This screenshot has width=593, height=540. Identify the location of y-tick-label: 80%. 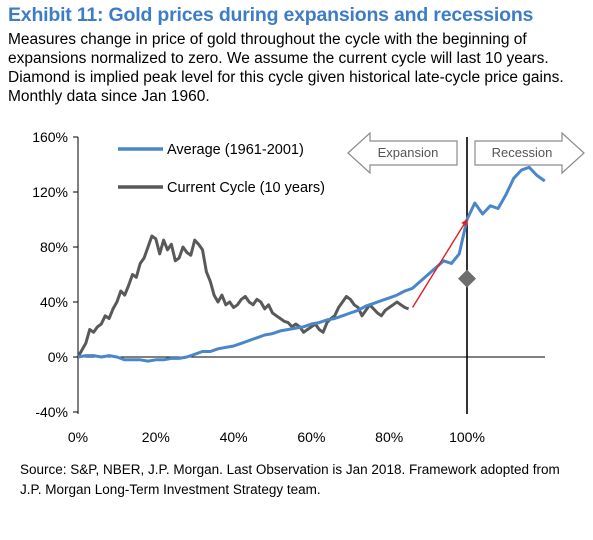
(54, 247).